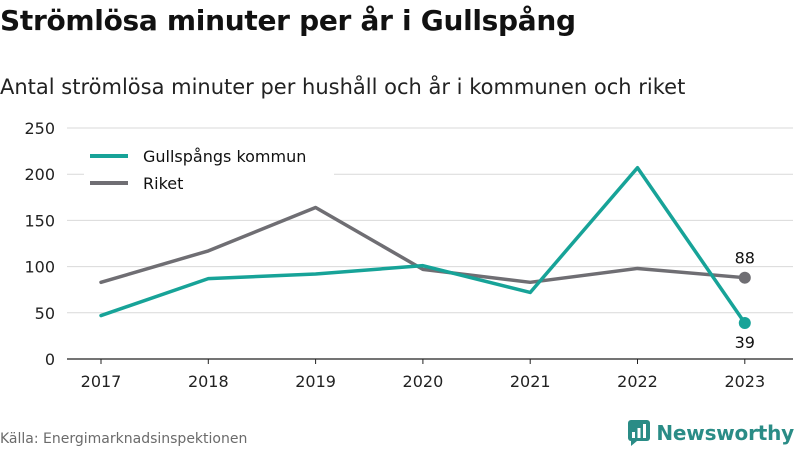  What do you see at coordinates (39, 267) in the screenshot?
I see `y-tick-label: 100` at bounding box center [39, 267].